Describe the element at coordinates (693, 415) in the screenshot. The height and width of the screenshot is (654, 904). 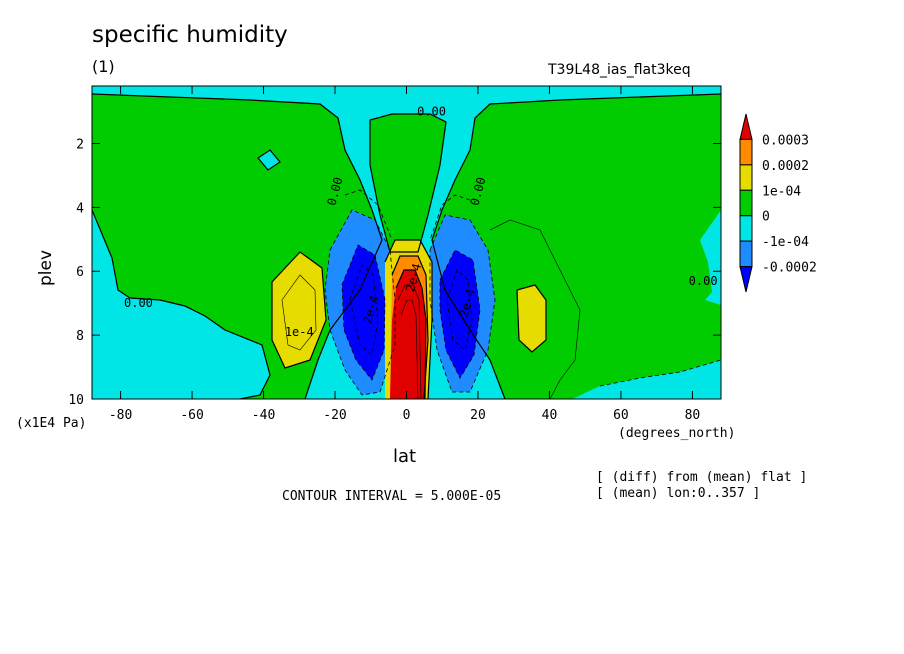
I see `x-tick-label-8: 80` at that location.